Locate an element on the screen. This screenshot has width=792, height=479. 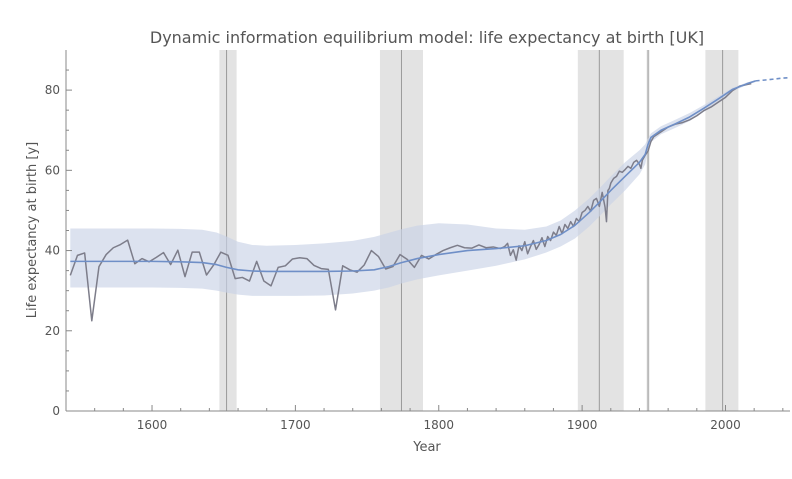
y-tick-label: 40 is located at coordinates (52, 251).